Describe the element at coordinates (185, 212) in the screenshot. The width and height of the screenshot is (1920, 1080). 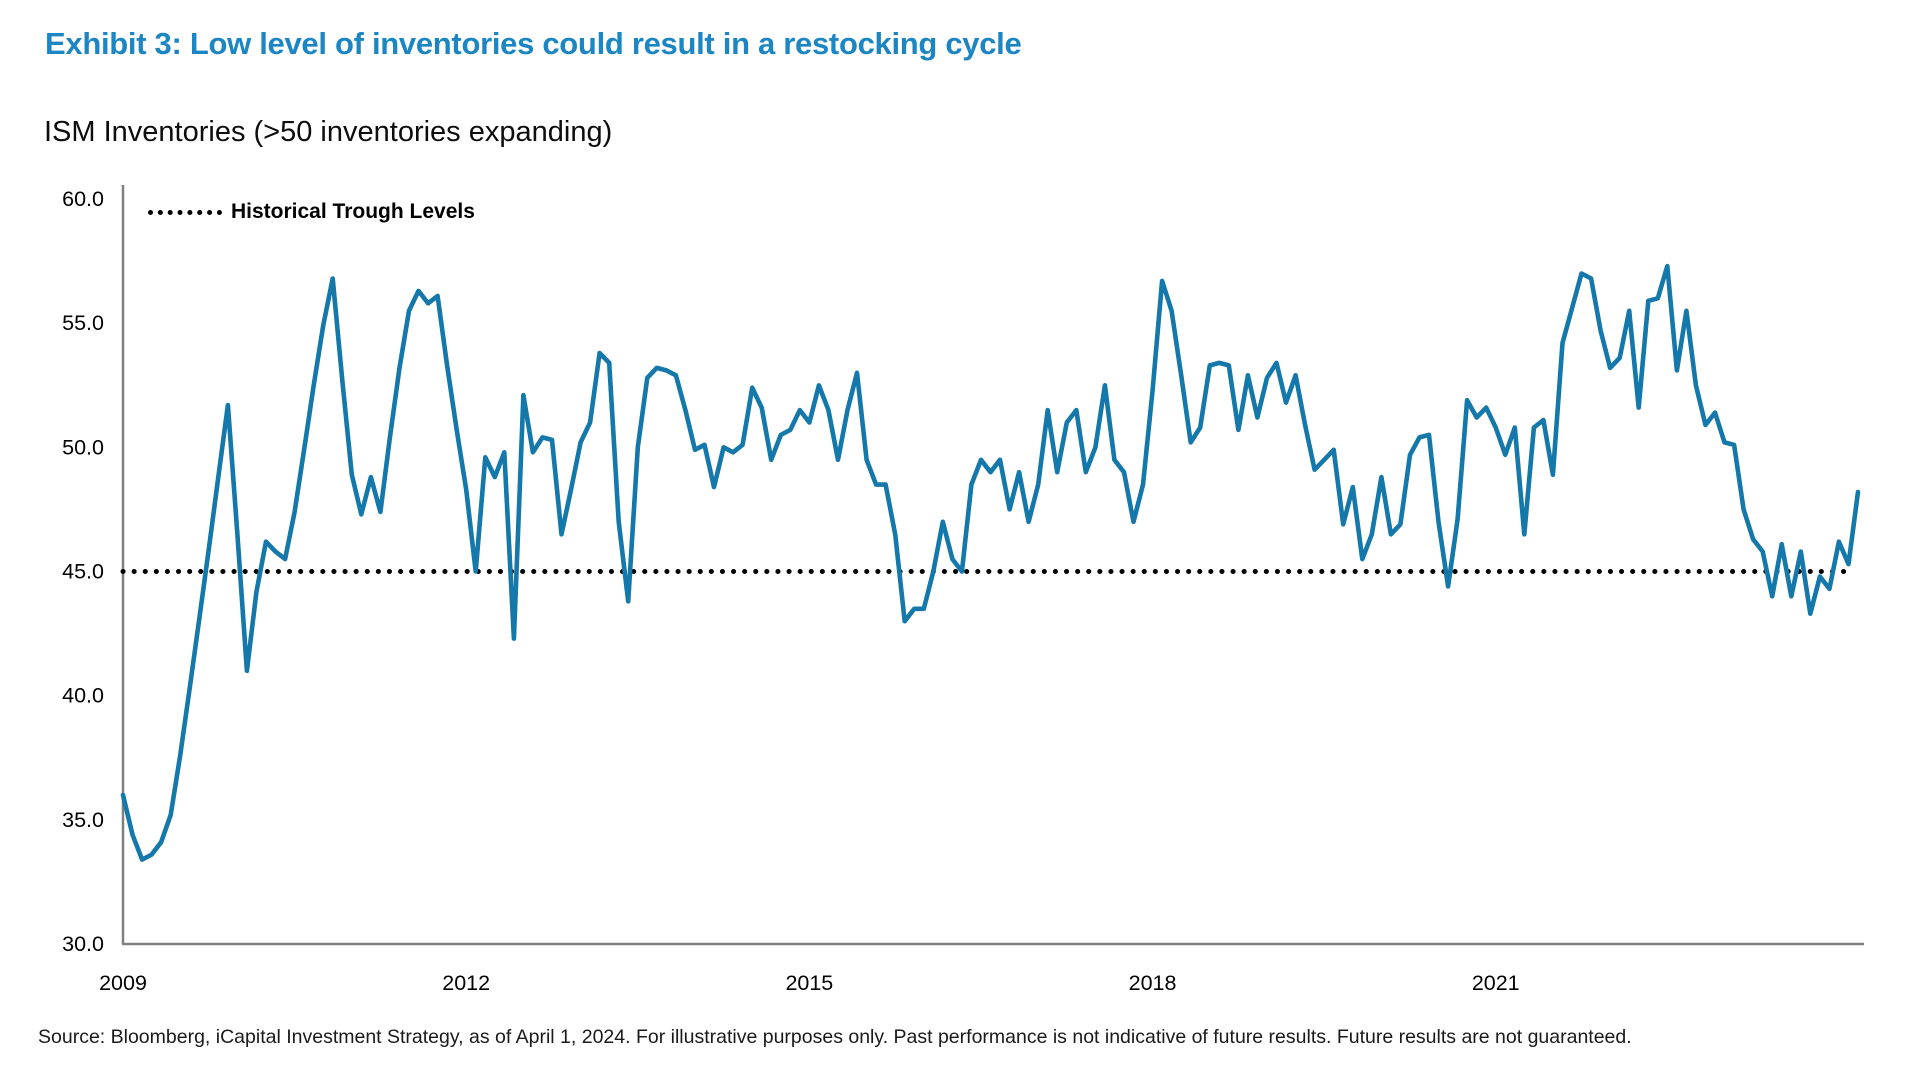
I see `trough-line-swatch-icon` at that location.